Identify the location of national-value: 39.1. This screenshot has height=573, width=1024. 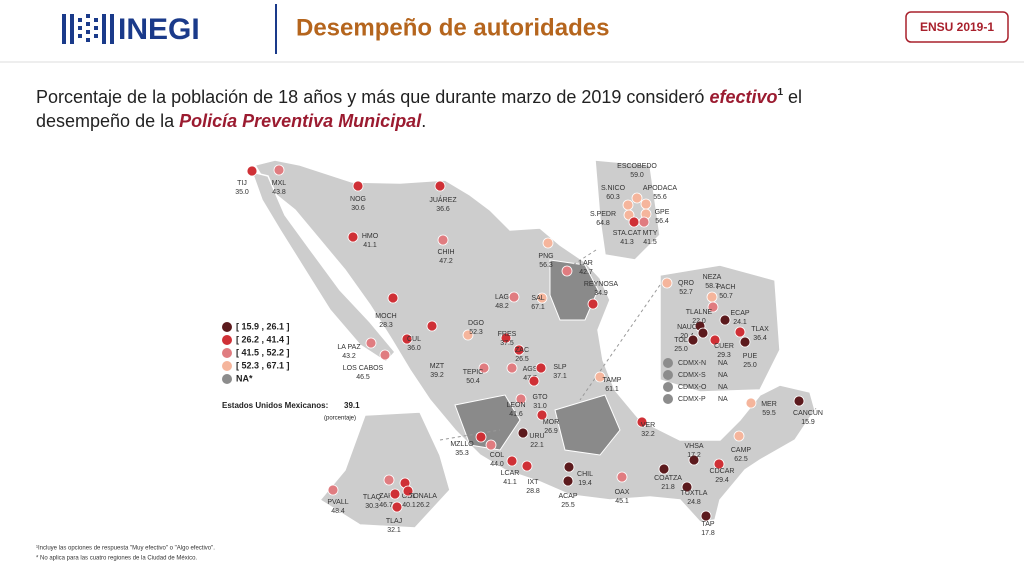
(352, 405).